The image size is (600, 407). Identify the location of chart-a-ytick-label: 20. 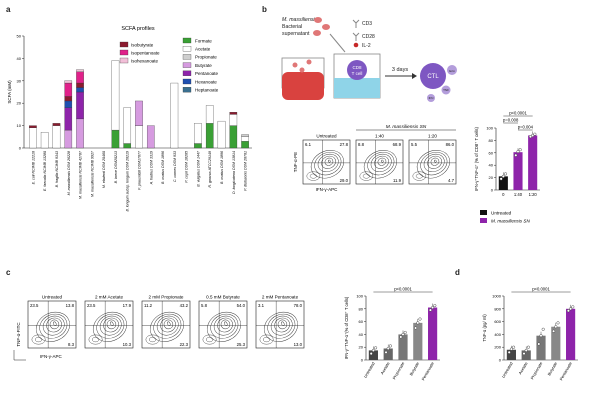
(19, 103).